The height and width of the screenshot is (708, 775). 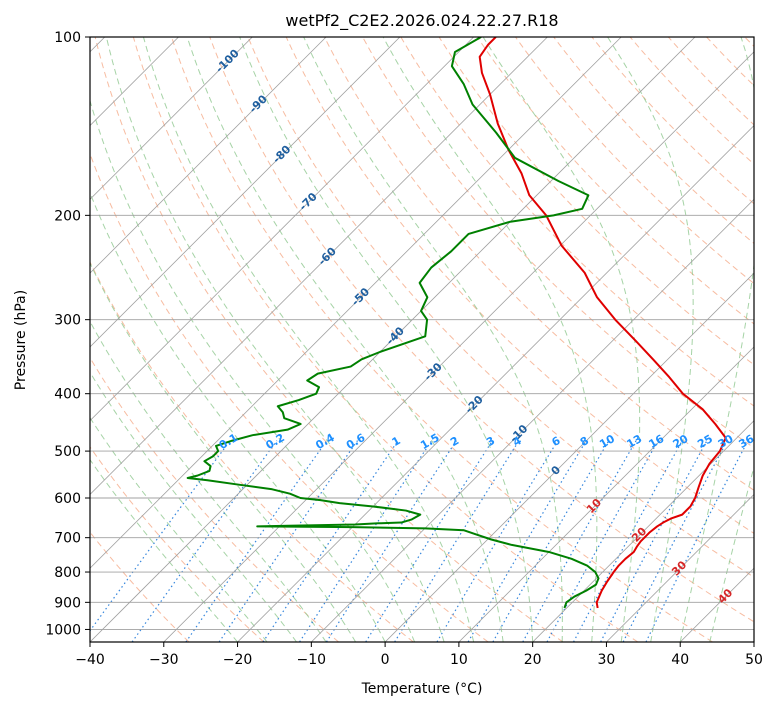 What do you see at coordinates (67, 334) in the screenshot?
I see `y-axis: 100 200 300 400 500 600 700 800 900 1000` at bounding box center [67, 334].